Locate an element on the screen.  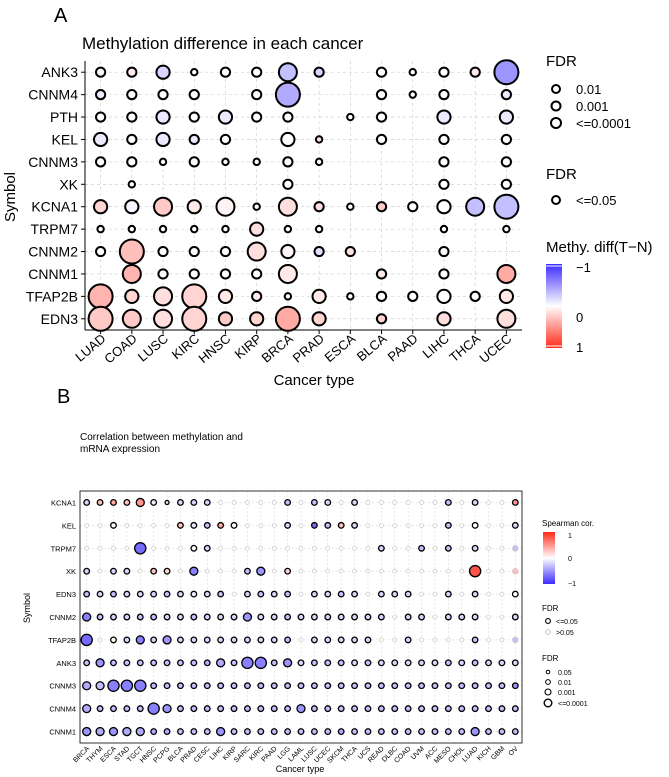
panel-a-y-axis-title: Symbol is located at coordinates (10, 197).